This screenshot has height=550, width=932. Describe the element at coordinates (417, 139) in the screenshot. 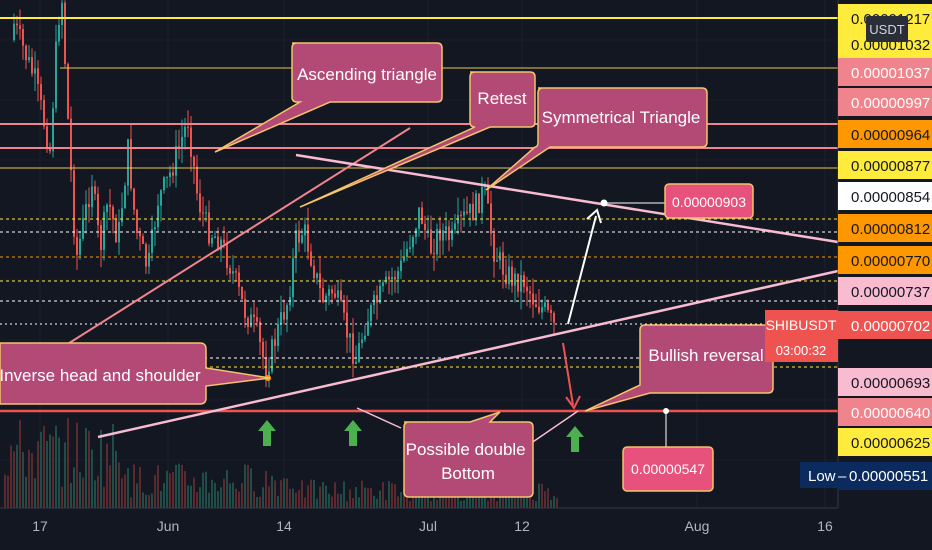

I see `callout-retest` at that location.